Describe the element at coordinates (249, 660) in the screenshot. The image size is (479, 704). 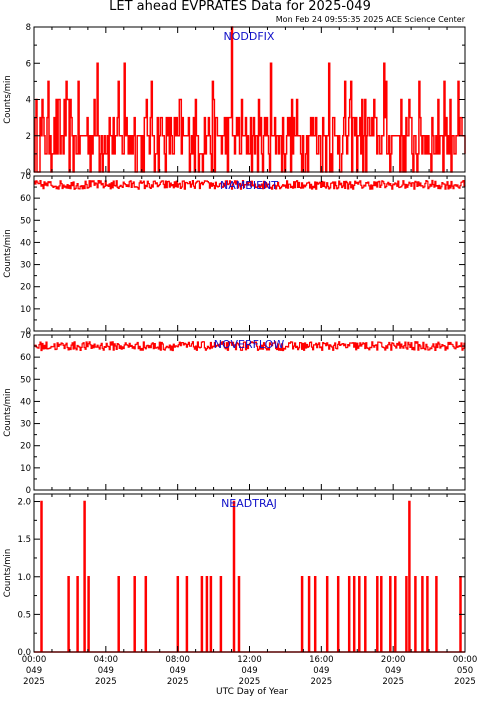
I see `x-tick-label-time: 12:00` at that location.